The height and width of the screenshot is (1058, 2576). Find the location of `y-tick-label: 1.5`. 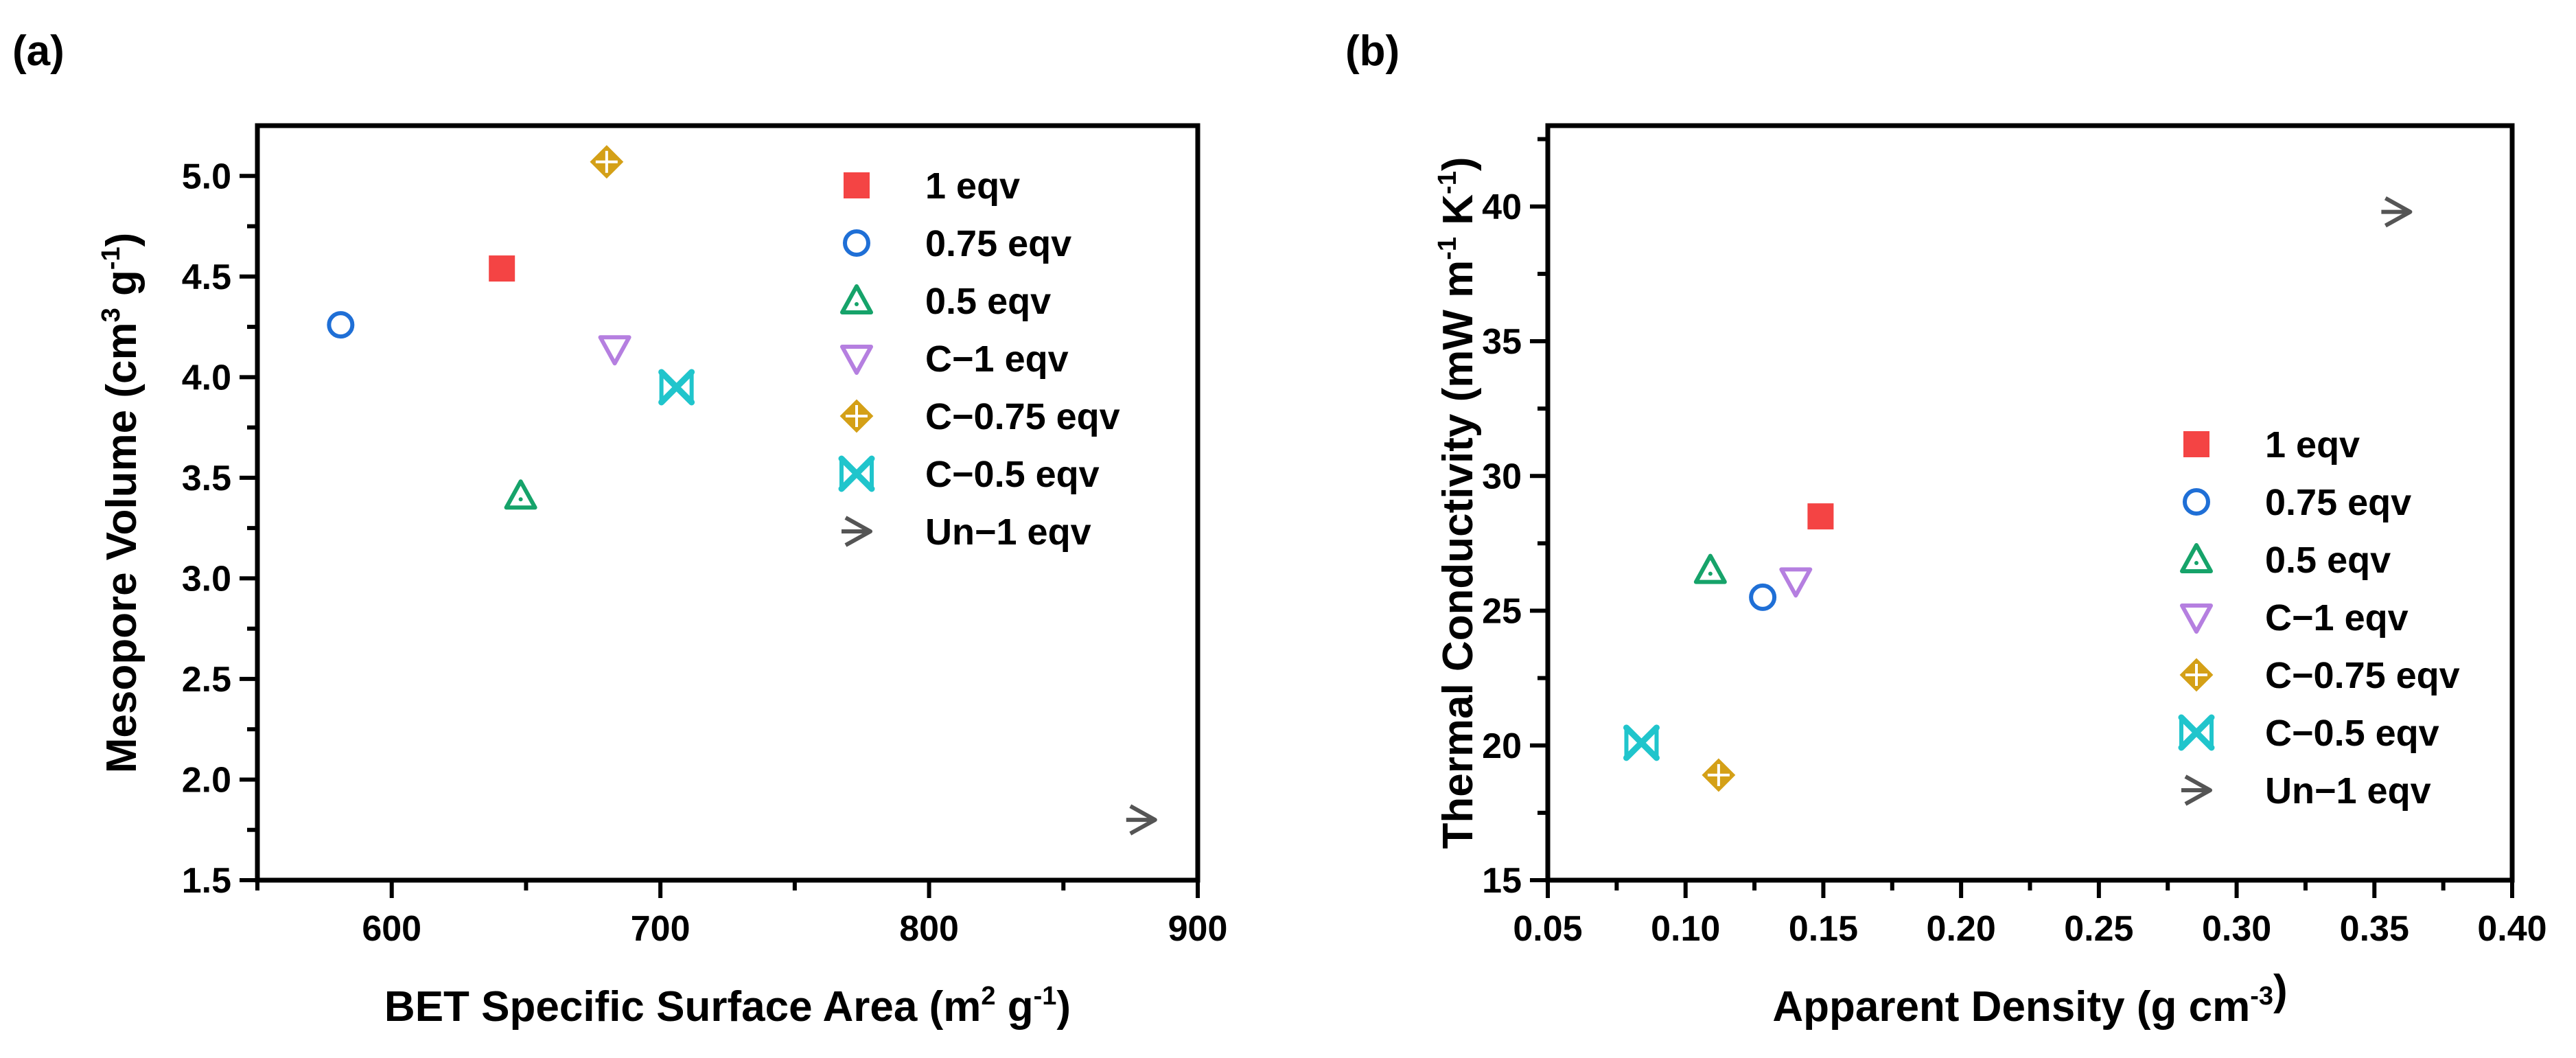

y-tick-label: 1.5 is located at coordinates (206, 881).